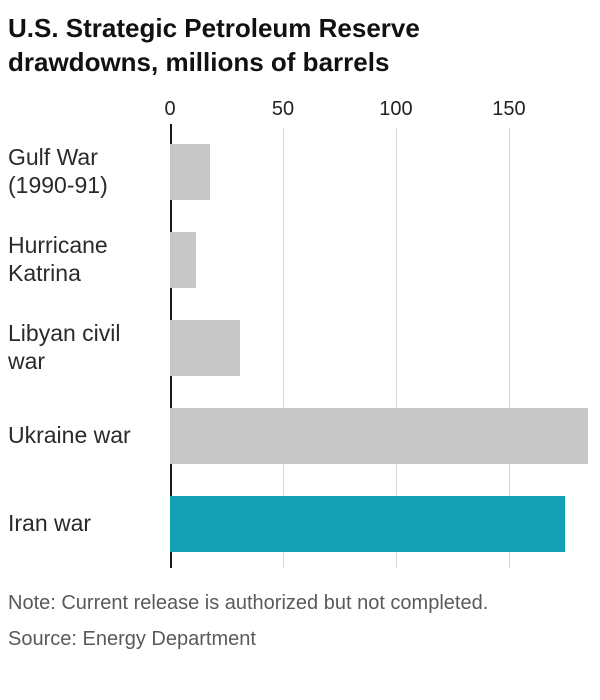  What do you see at coordinates (183, 259) in the screenshot?
I see `bar-hurricane-katrina` at bounding box center [183, 259].